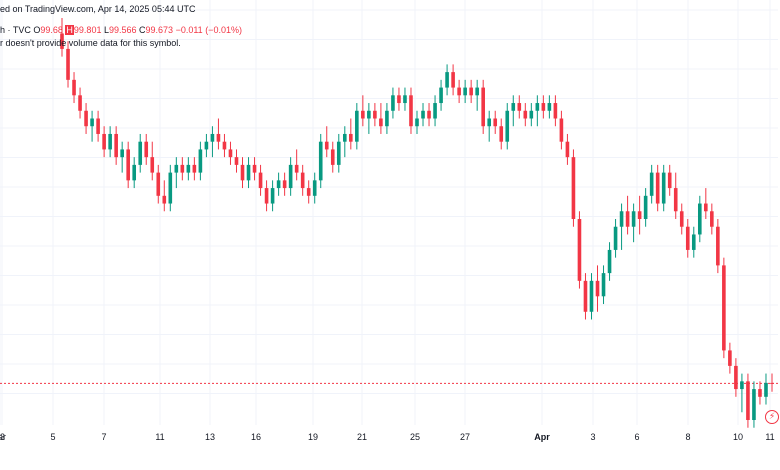  Describe the element at coordinates (69, 30) in the screenshot. I see `high-label: H` at that location.